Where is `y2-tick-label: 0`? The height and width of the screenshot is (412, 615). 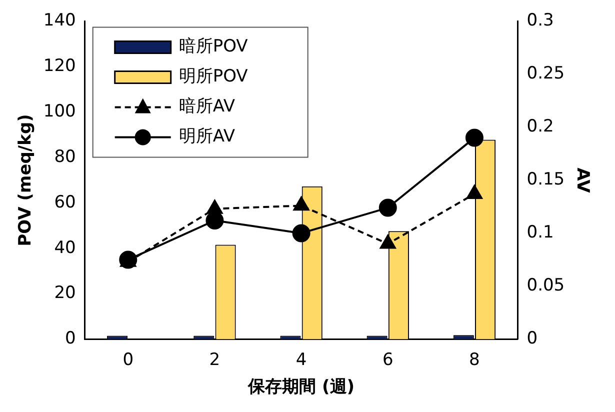
y2-tick-label: 0 is located at coordinates (532, 338).